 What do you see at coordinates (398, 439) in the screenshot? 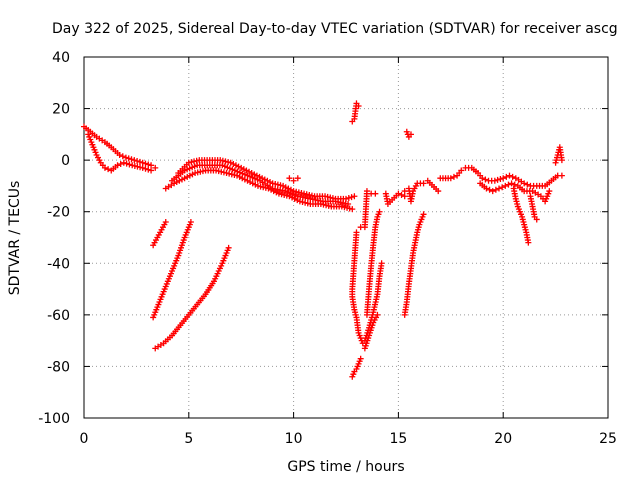
I see `x-tick-label: 15` at bounding box center [398, 439].